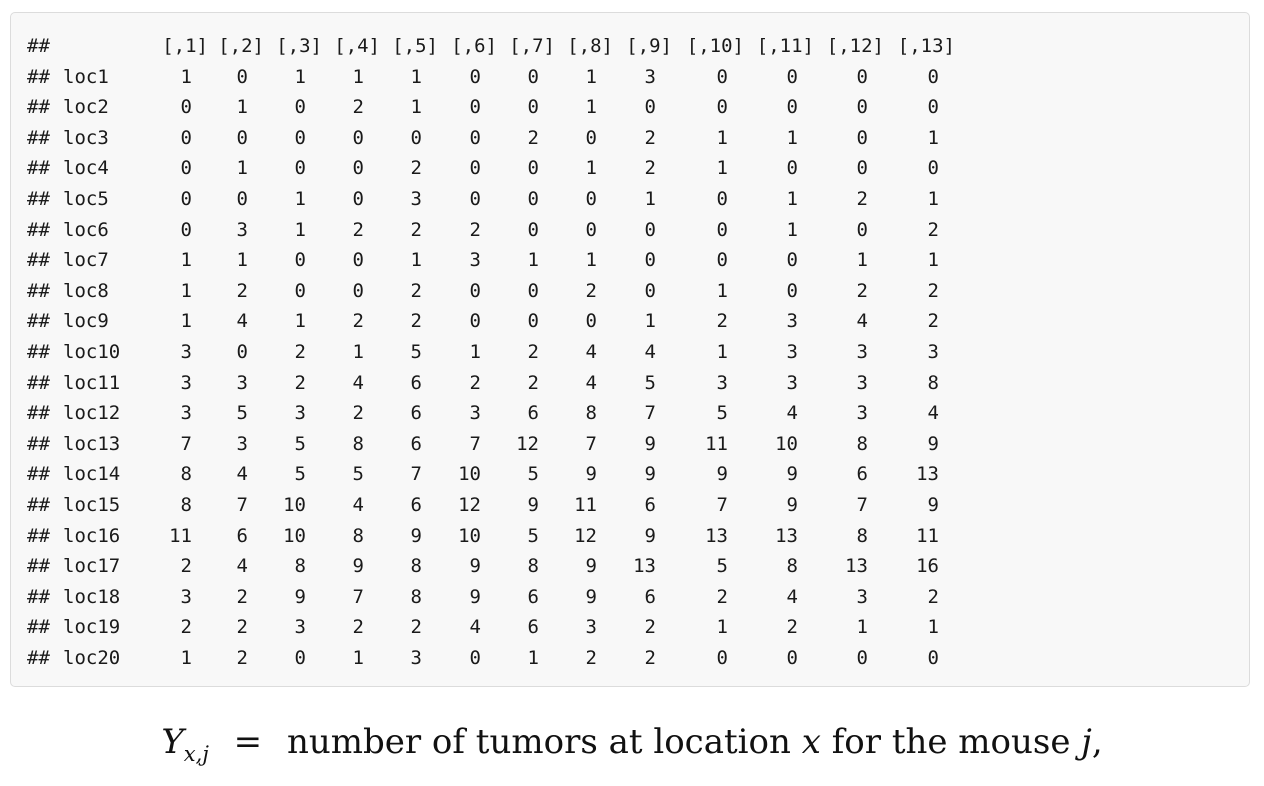  What do you see at coordinates (632, 77) in the screenshot?
I see `matrix-row: ## loc1 1 0 1 1 1 0 0 1 3 0 0 0 0` at bounding box center [632, 77].